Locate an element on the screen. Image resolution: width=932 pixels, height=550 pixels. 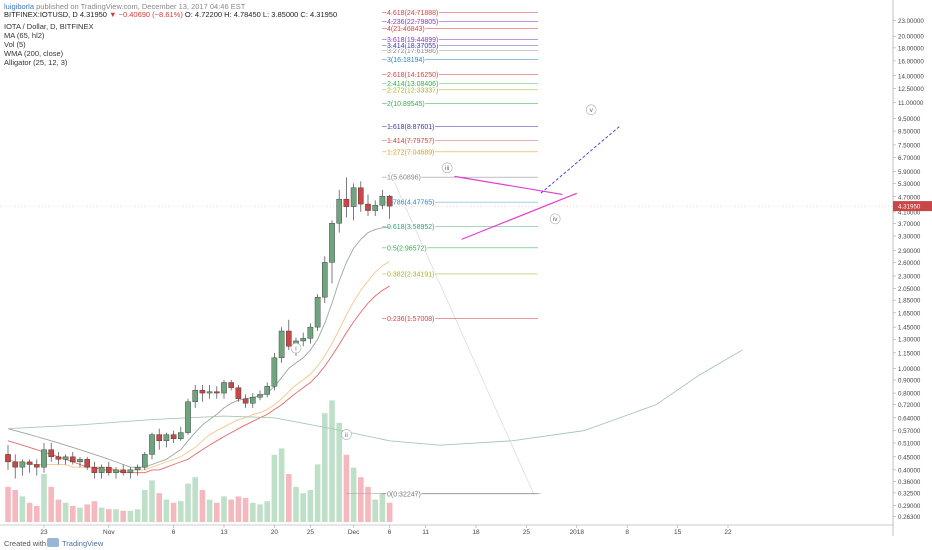
y-tick-label: 1.15000 is located at coordinates (909, 353).